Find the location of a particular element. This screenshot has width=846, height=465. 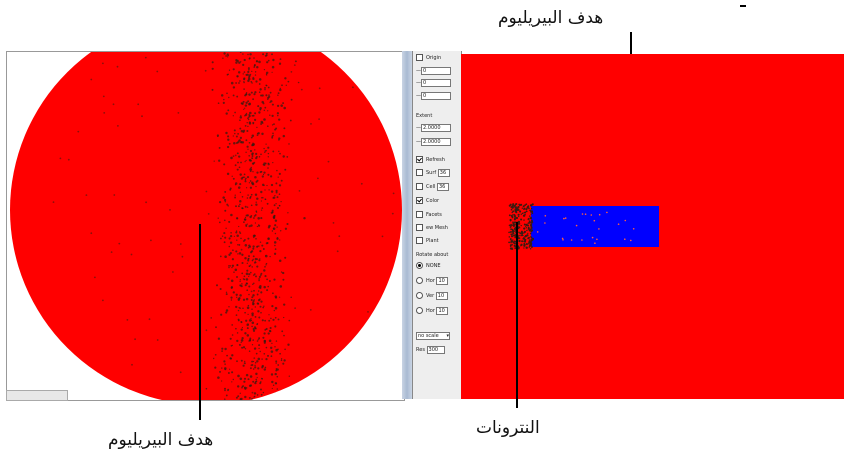

scale-select: no scale ▾ is located at coordinates (433, 335).